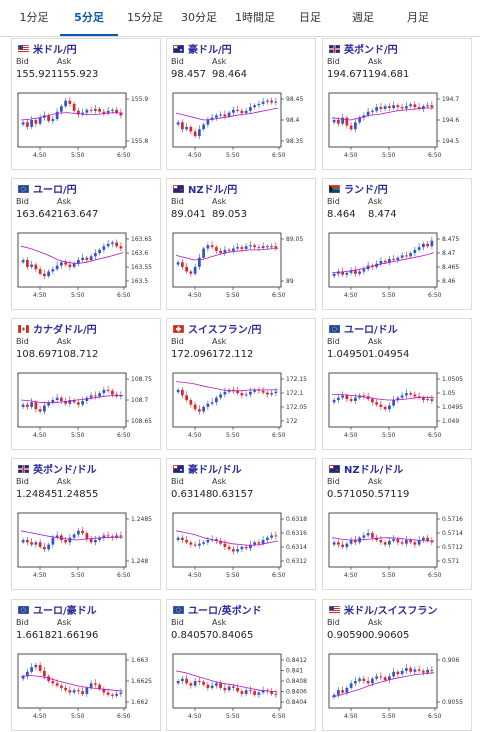  I want to click on pair-name-link: NZドル/ドル, so click(374, 470).